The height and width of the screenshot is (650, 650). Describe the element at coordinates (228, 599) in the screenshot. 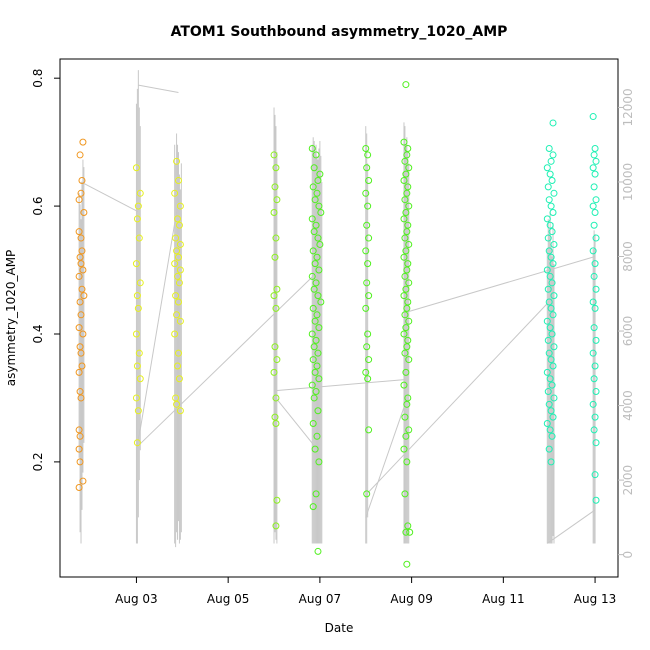

I see `x-tick-label: Aug 05` at that location.